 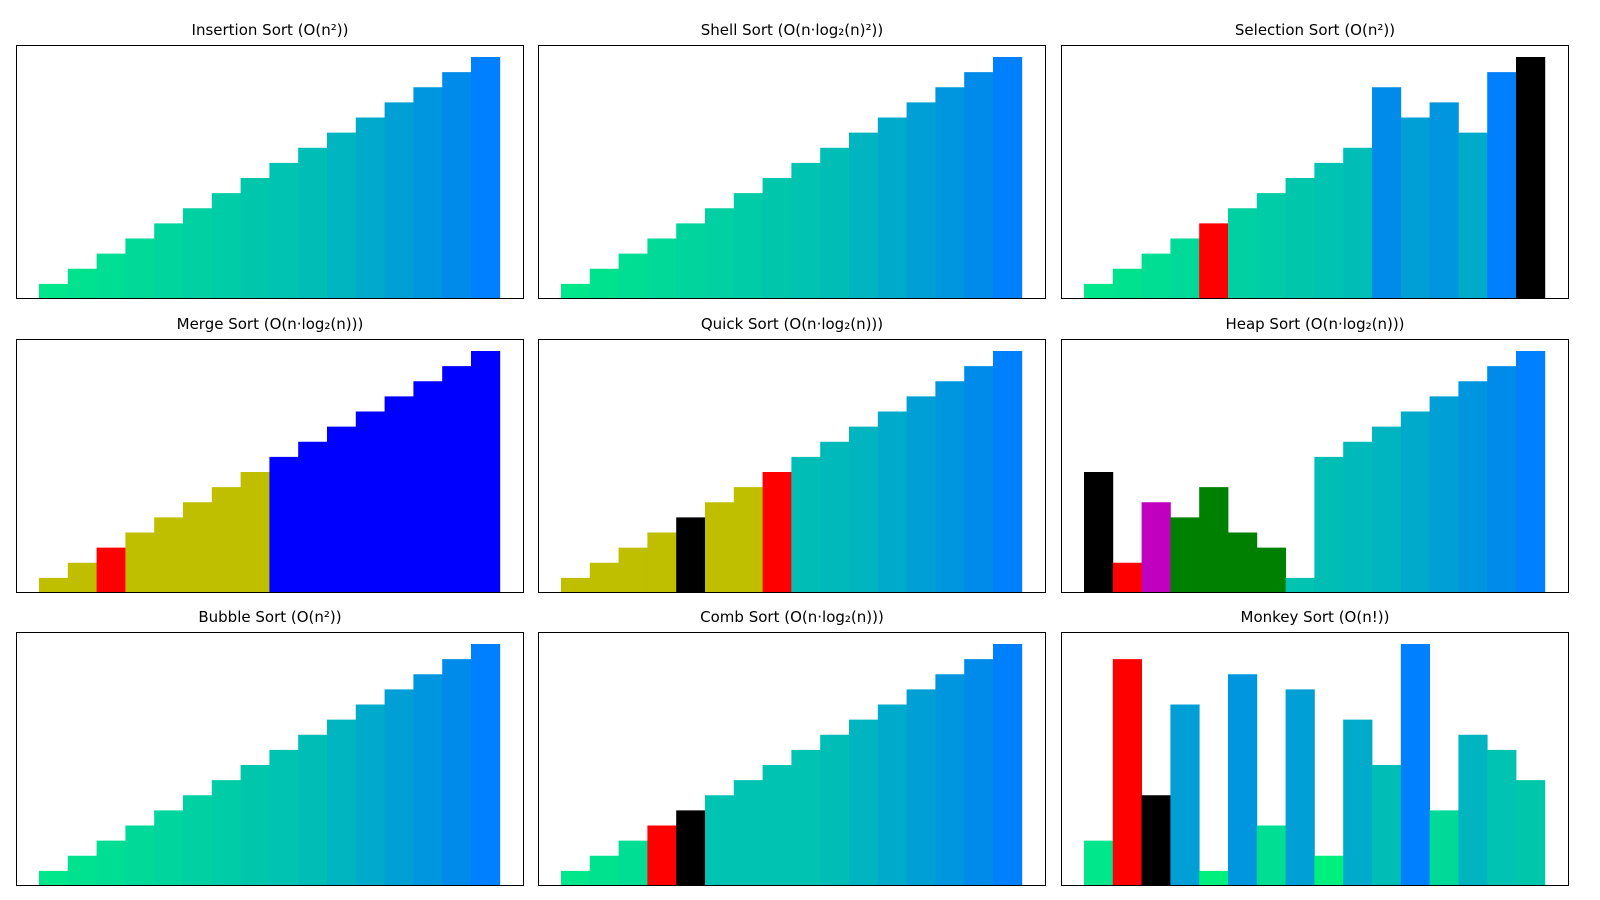 I want to click on chart-title: Selection Sort (O(n²)), so click(x=1315, y=30).